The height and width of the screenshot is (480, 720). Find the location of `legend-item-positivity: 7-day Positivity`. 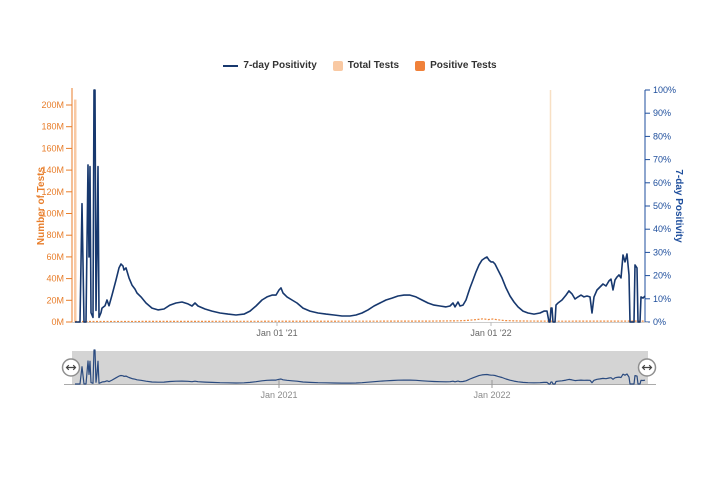

legend-item-positivity: 7-day Positivity is located at coordinates (270, 65).